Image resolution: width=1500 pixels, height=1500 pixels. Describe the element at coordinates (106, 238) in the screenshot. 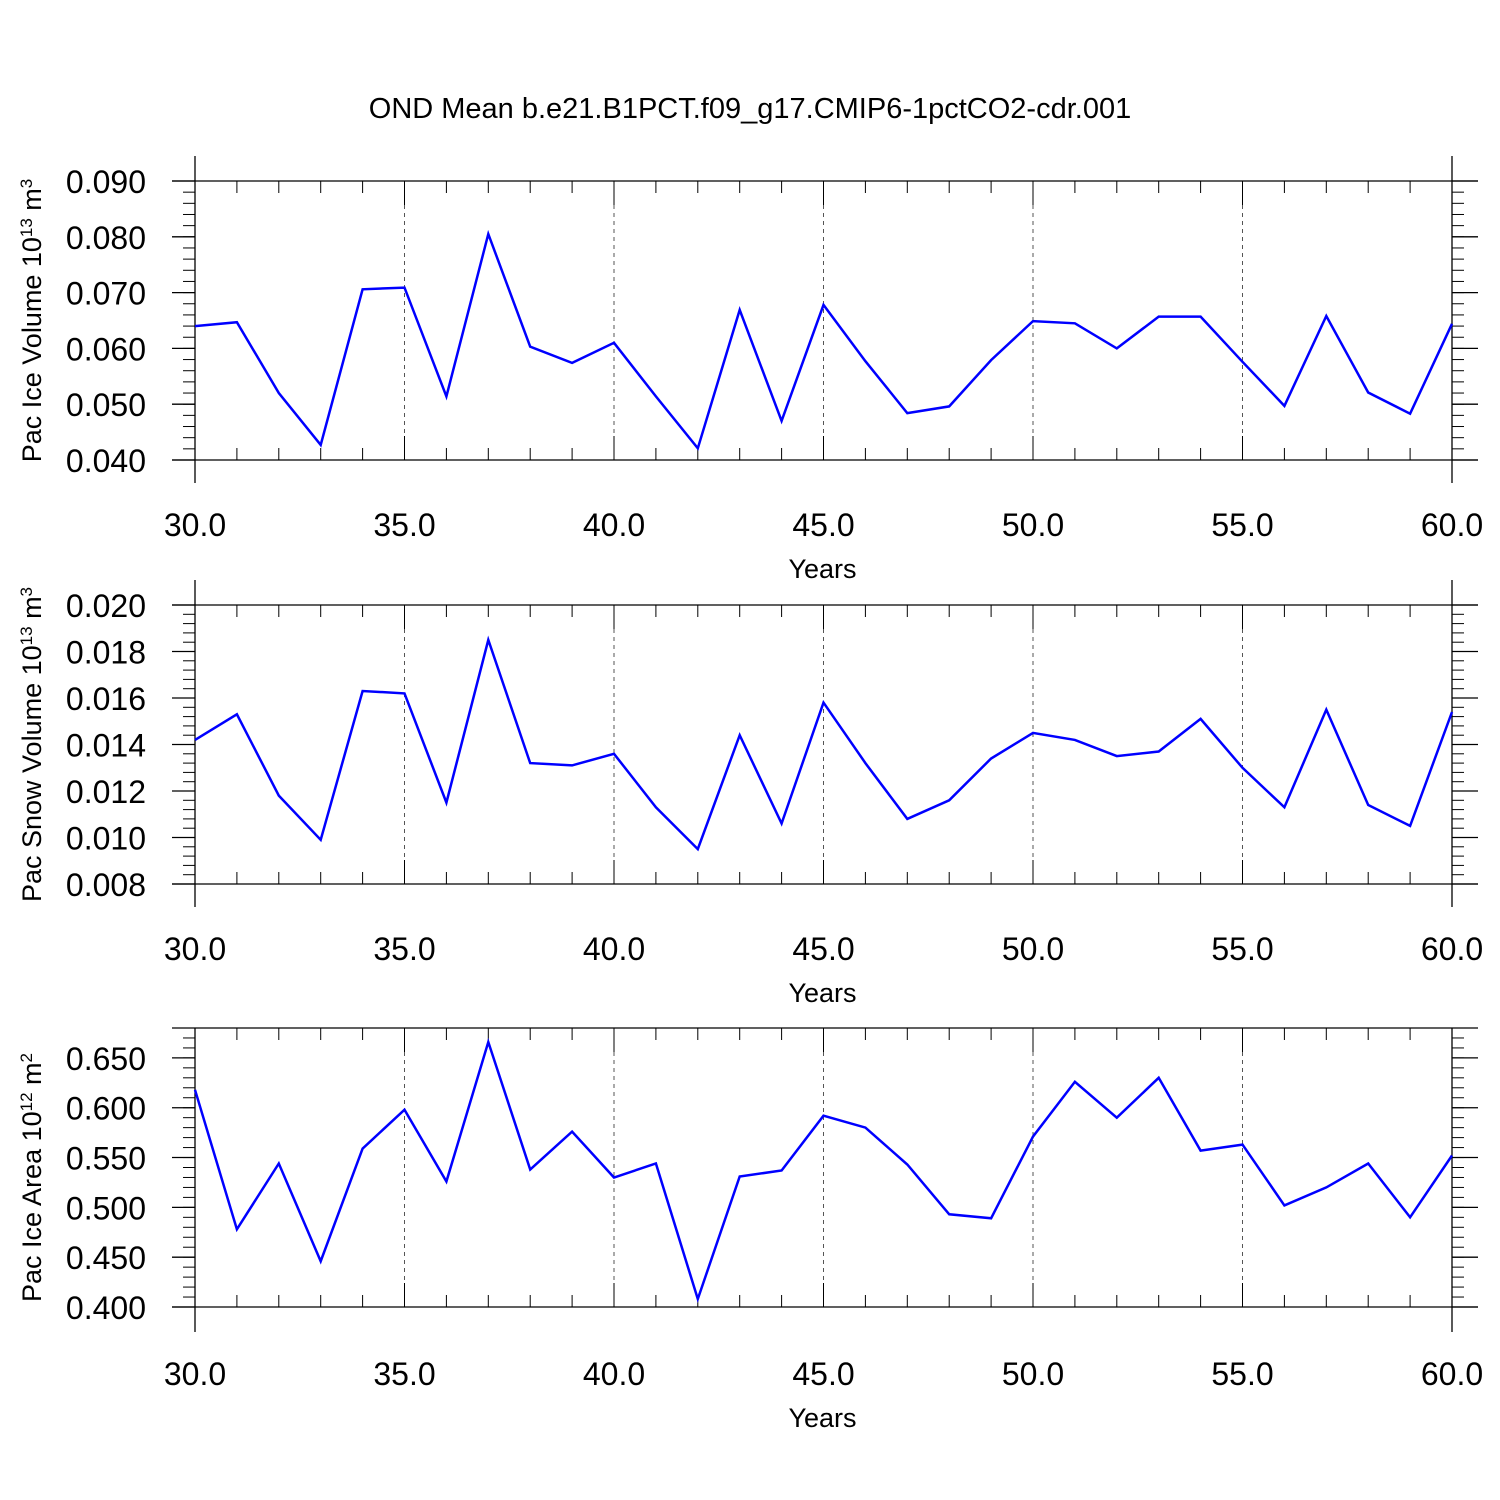

I see `y-tick-label: 0.080` at that location.